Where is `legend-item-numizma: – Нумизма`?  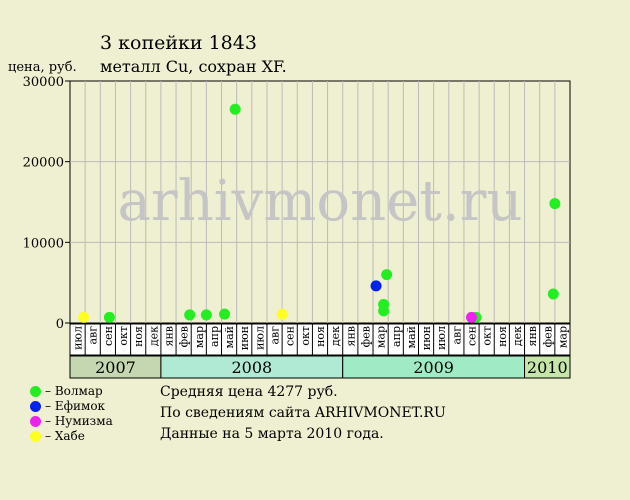 legend-item-numizma: – Нумизма is located at coordinates (71, 421).